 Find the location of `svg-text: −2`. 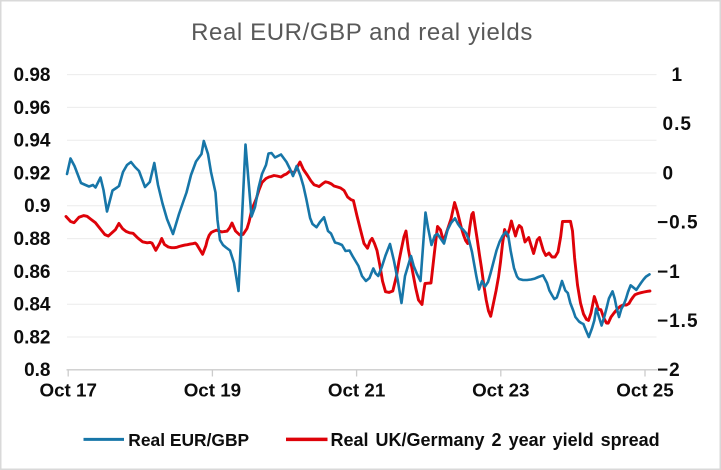

svg-text: −2 is located at coordinates (669, 370).